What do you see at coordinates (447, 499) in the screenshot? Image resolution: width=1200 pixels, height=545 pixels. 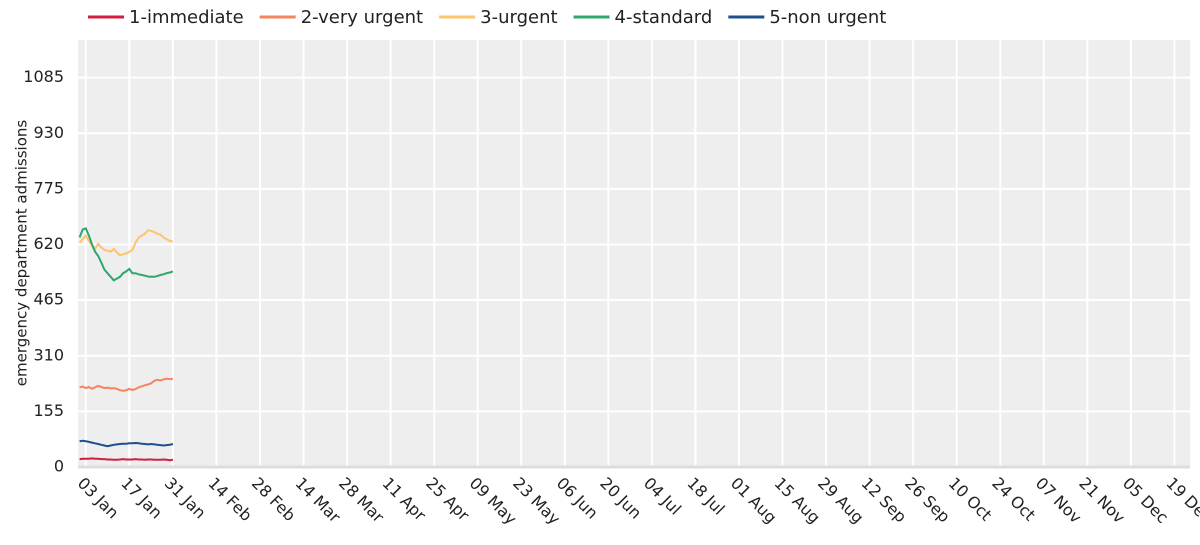 I see `x-tick-label: 25 Apr` at bounding box center [447, 499].